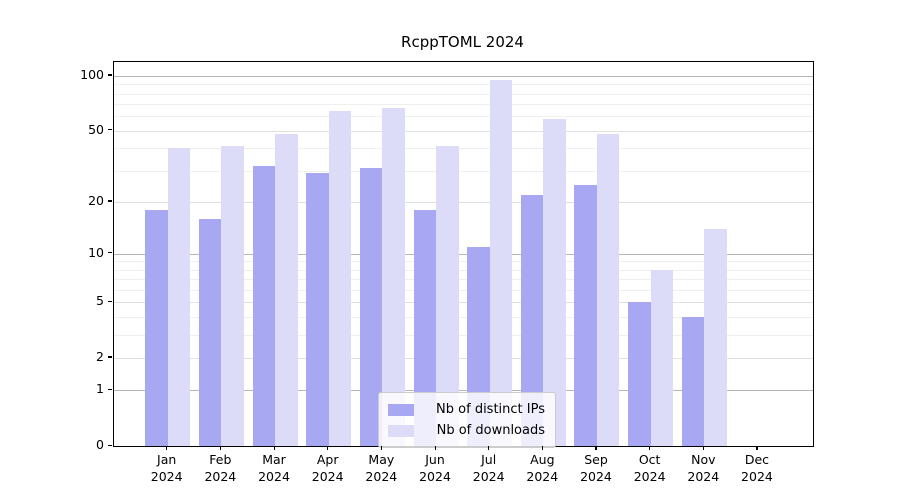  What do you see at coordinates (542, 468) in the screenshot?
I see `x-axis-label: Aug 2024` at bounding box center [542, 468].